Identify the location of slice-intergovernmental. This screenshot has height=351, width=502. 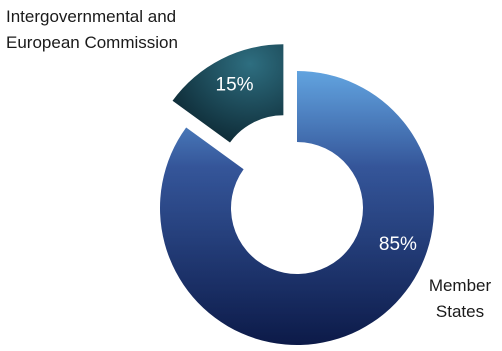
(228, 93).